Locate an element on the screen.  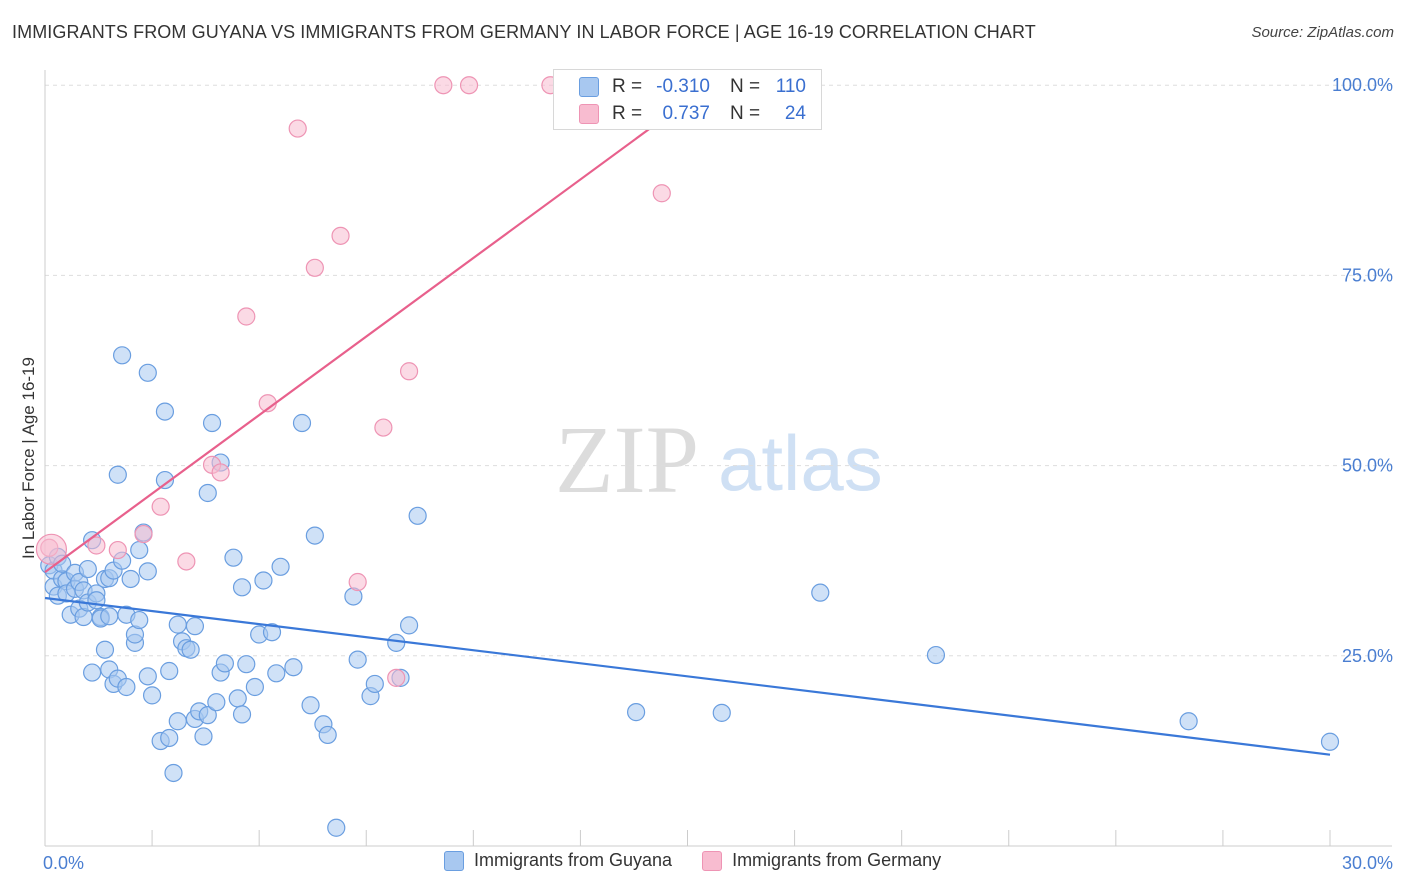
germany-r-label: R = is located at coordinates (627, 113).